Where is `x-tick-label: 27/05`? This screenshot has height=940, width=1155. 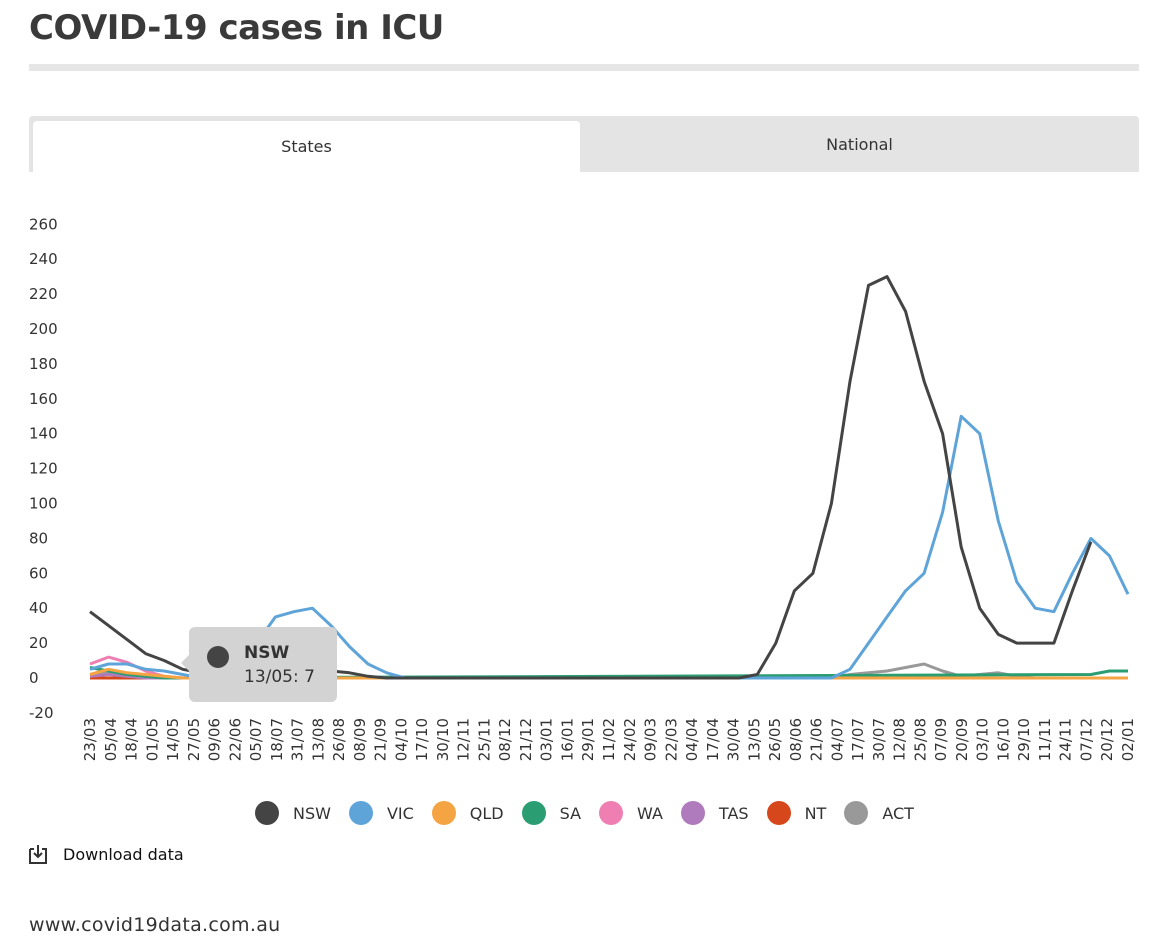 x-tick-label: 27/05 is located at coordinates (194, 739).